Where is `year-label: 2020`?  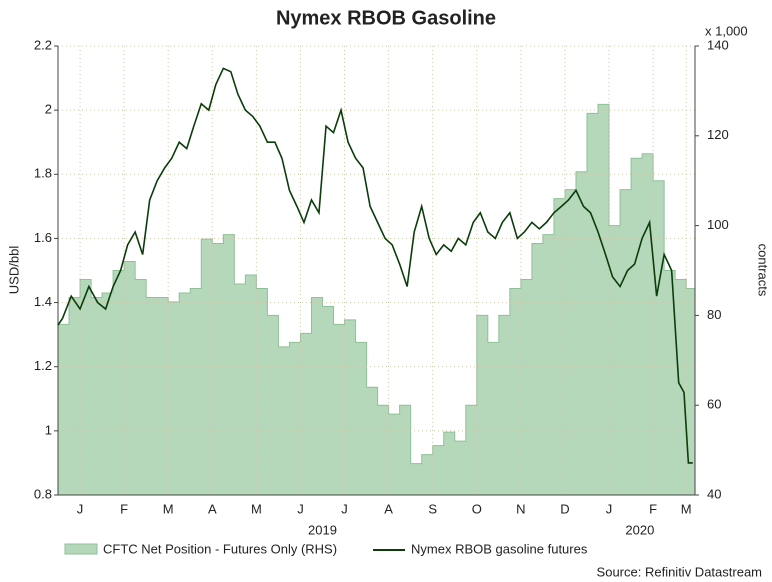 year-label: 2020 is located at coordinates (639, 529).